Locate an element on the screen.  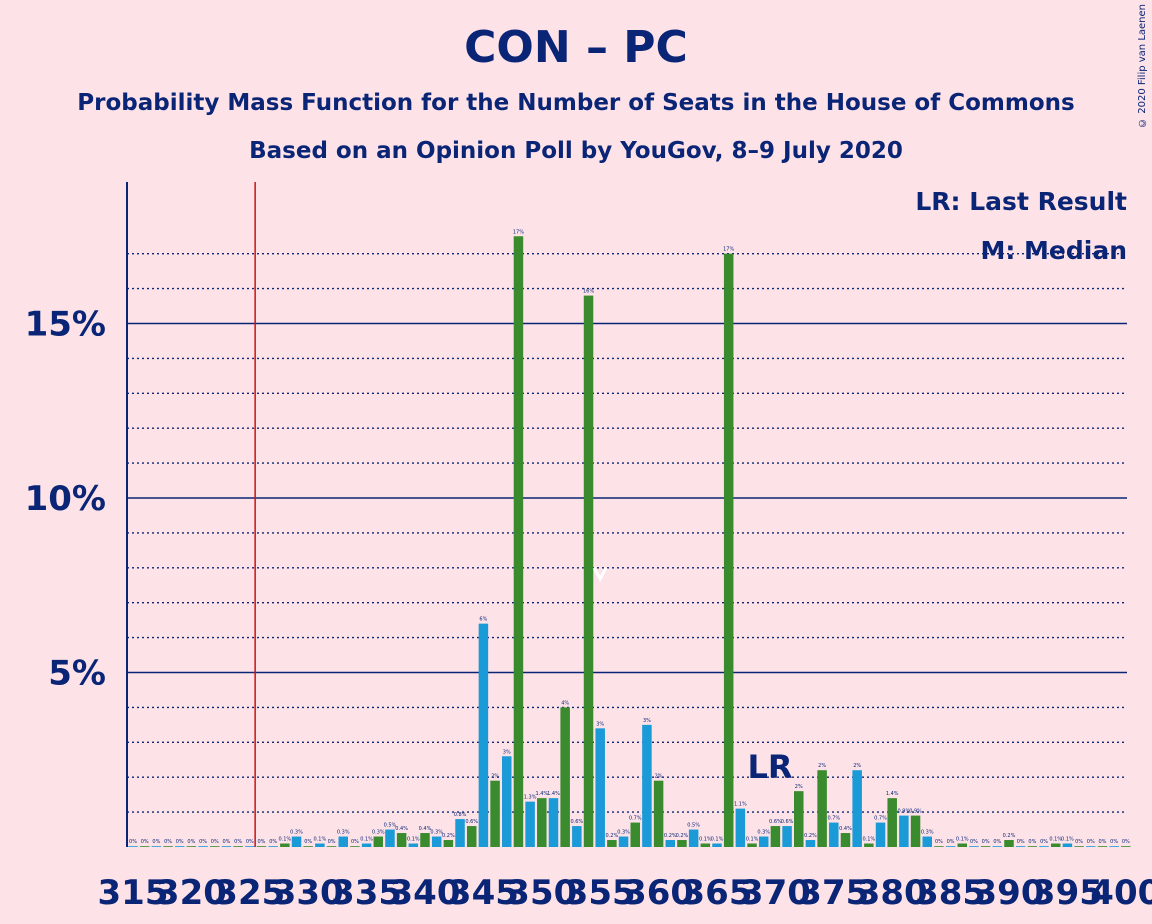
bar-value-label: 3% is located at coordinates (600, 724).